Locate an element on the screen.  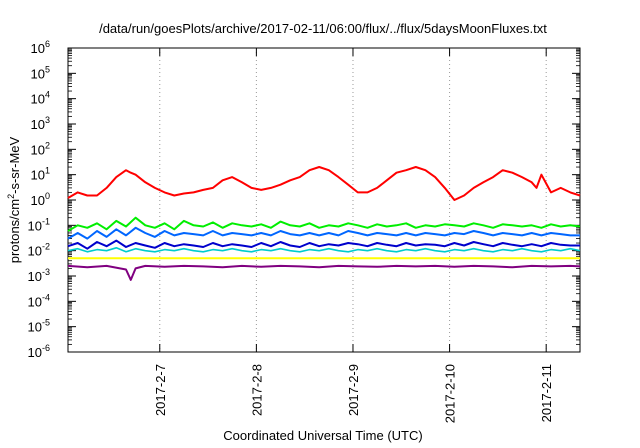
x-tick-label: 2017-2-8 is located at coordinates (256, 390).